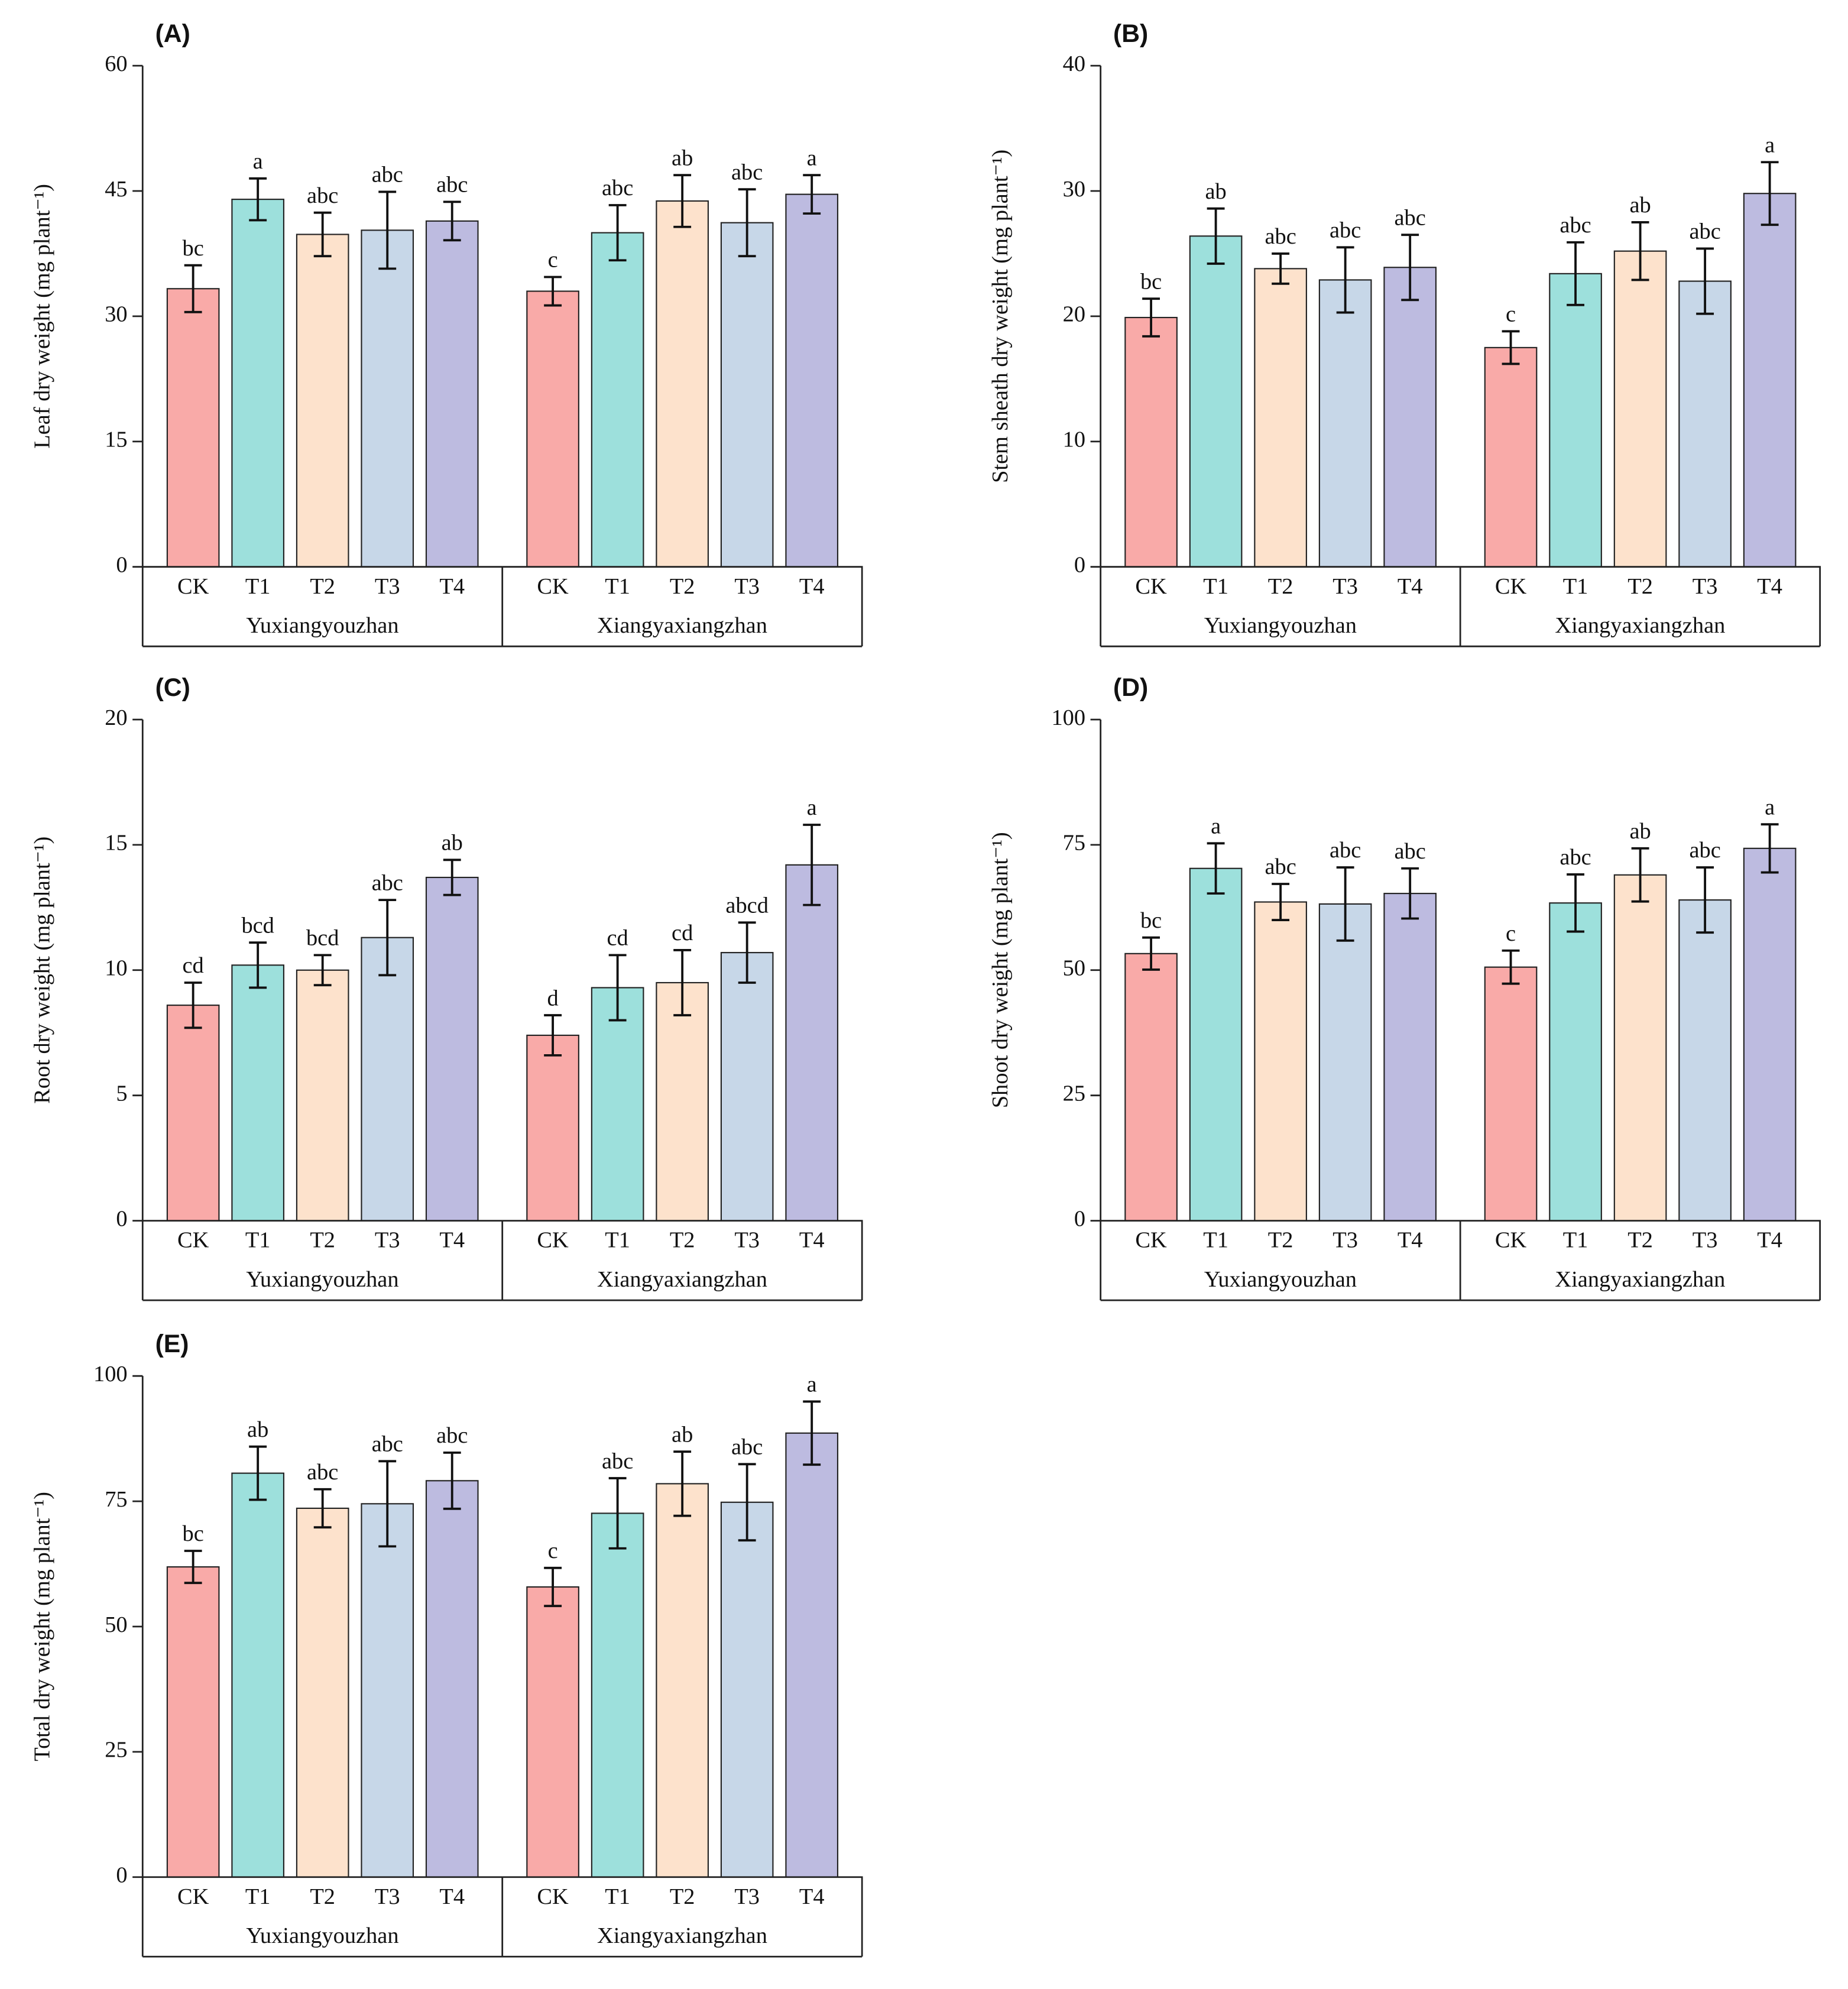 The width and height of the screenshot is (1848, 1989). What do you see at coordinates (1640, 1279) in the screenshot?
I see `group-label: Xiangyaxiangzhan` at bounding box center [1640, 1279].